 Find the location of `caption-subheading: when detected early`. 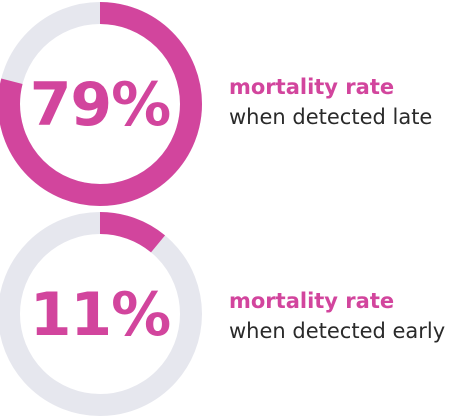

caption-subheading: when detected early is located at coordinates (337, 331).